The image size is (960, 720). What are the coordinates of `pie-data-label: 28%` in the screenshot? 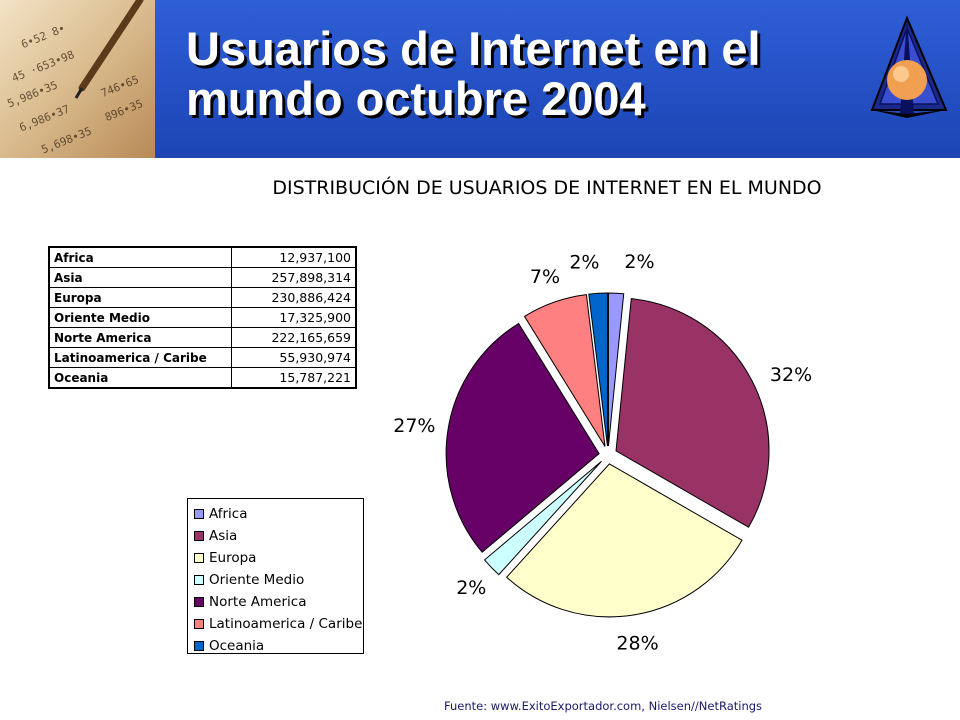 It's located at (637, 644).